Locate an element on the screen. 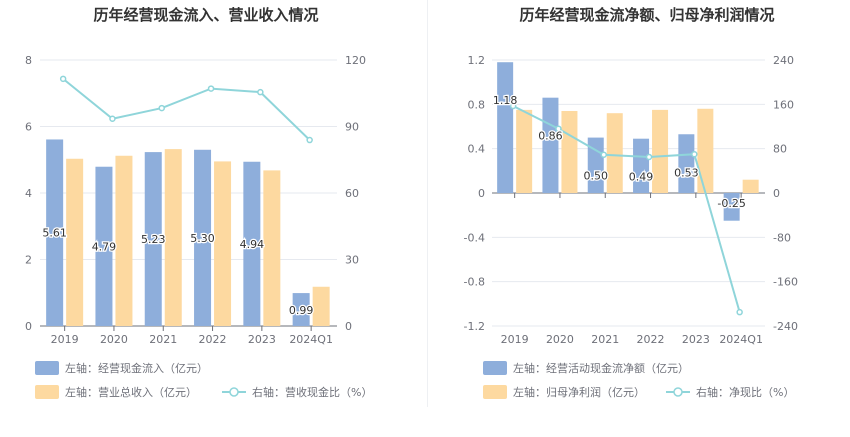 The image size is (850, 437). right-axis-tick-label: 120 is located at coordinates (355, 60).